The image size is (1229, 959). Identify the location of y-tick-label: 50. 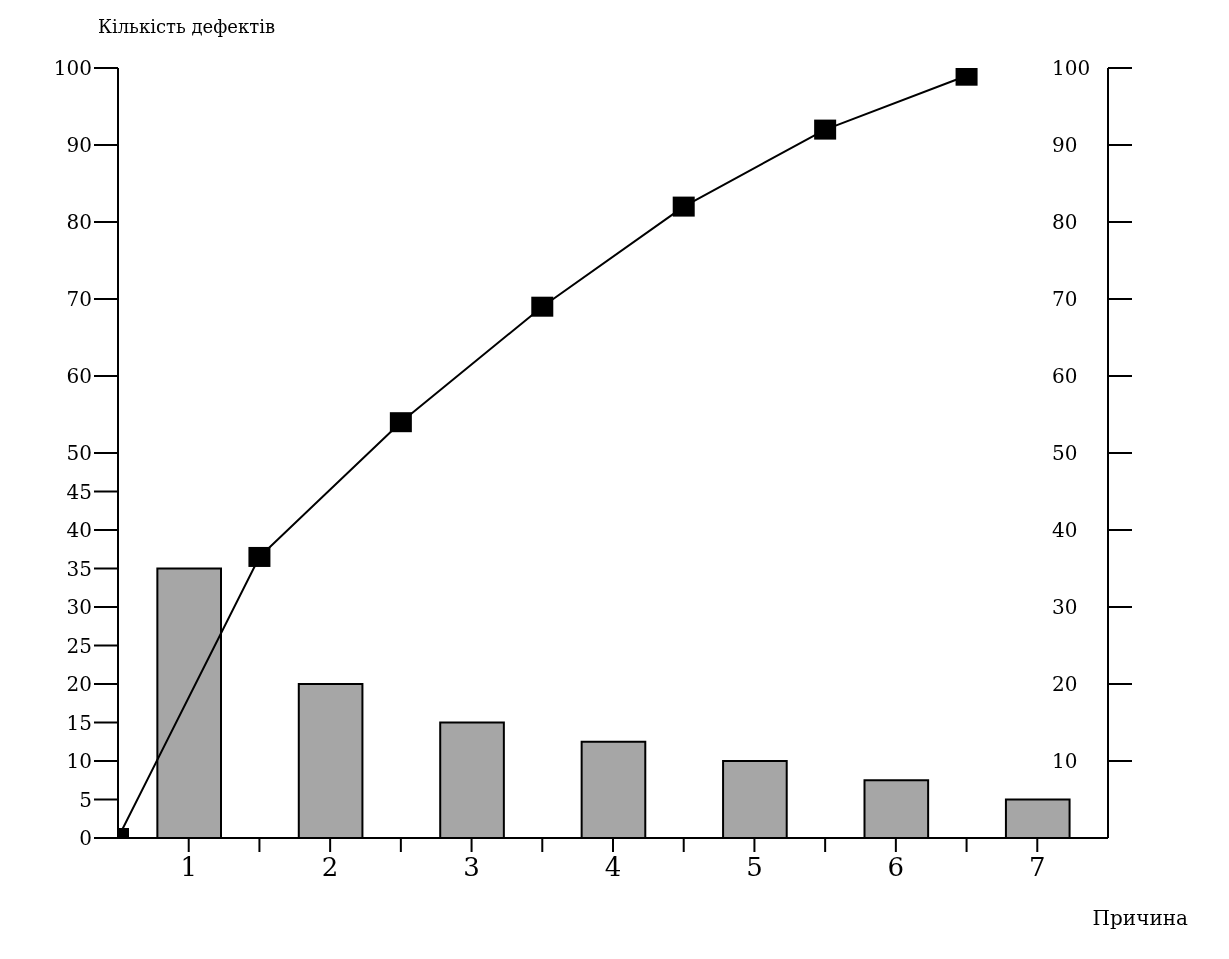
(79, 453).